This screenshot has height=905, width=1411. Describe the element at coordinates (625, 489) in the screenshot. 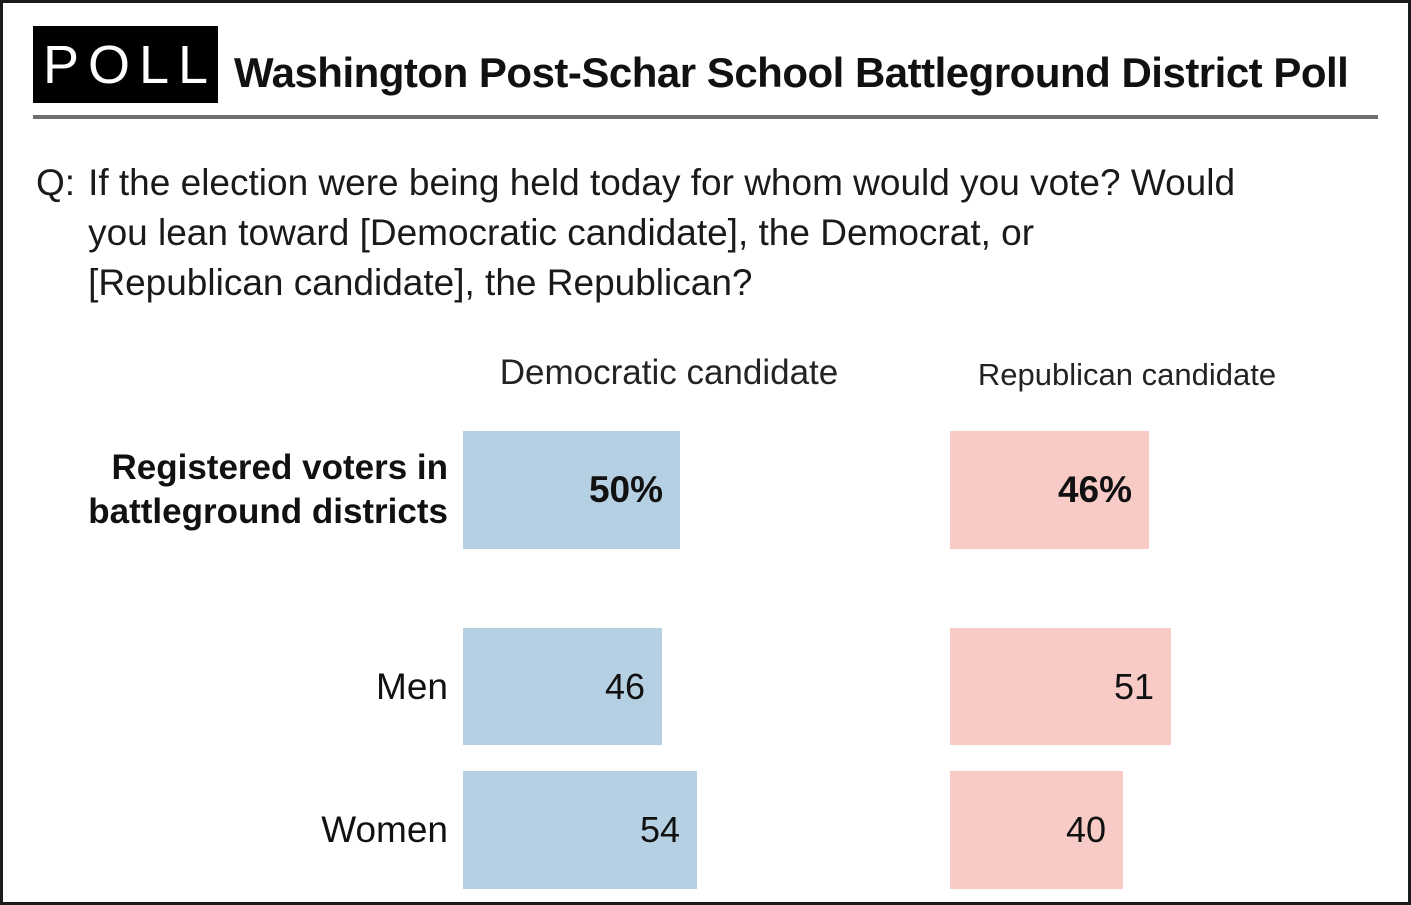

I see `bar-value-label: 50%` at that location.